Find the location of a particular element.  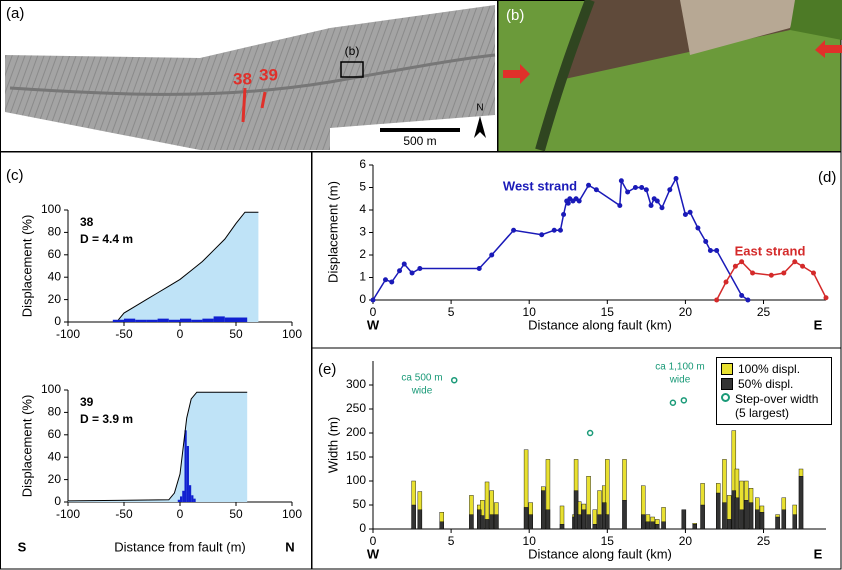

x-tick-label: 50 is located at coordinates (236, 334).